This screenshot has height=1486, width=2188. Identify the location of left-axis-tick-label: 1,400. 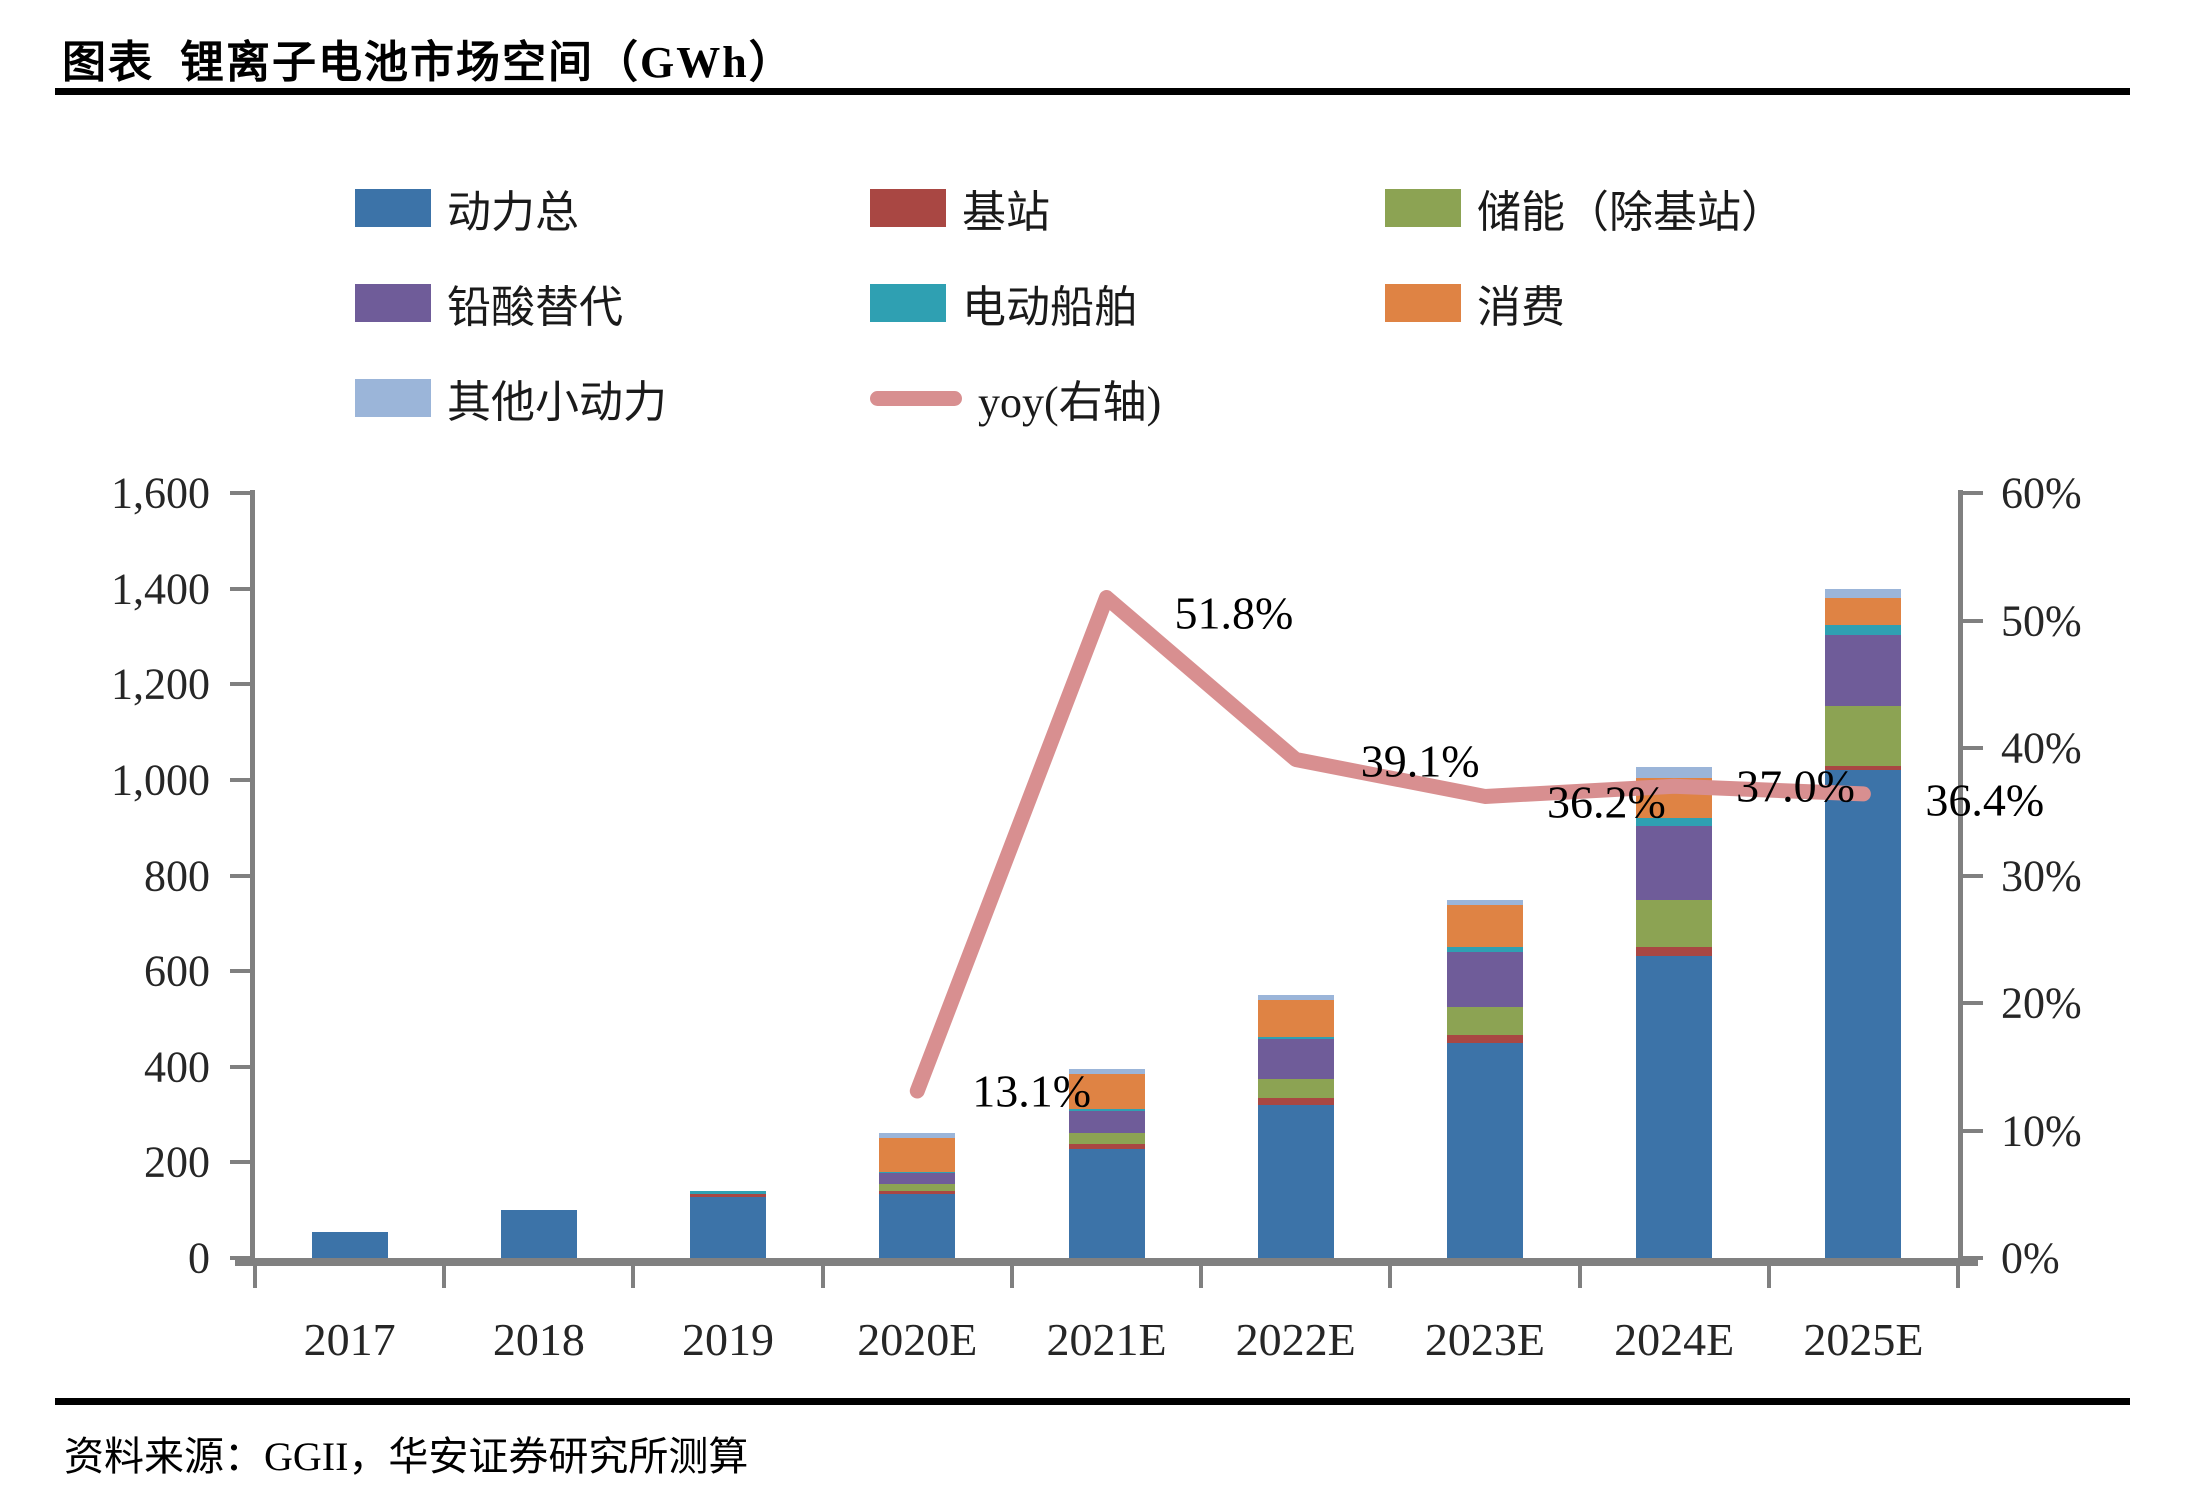
(160, 589).